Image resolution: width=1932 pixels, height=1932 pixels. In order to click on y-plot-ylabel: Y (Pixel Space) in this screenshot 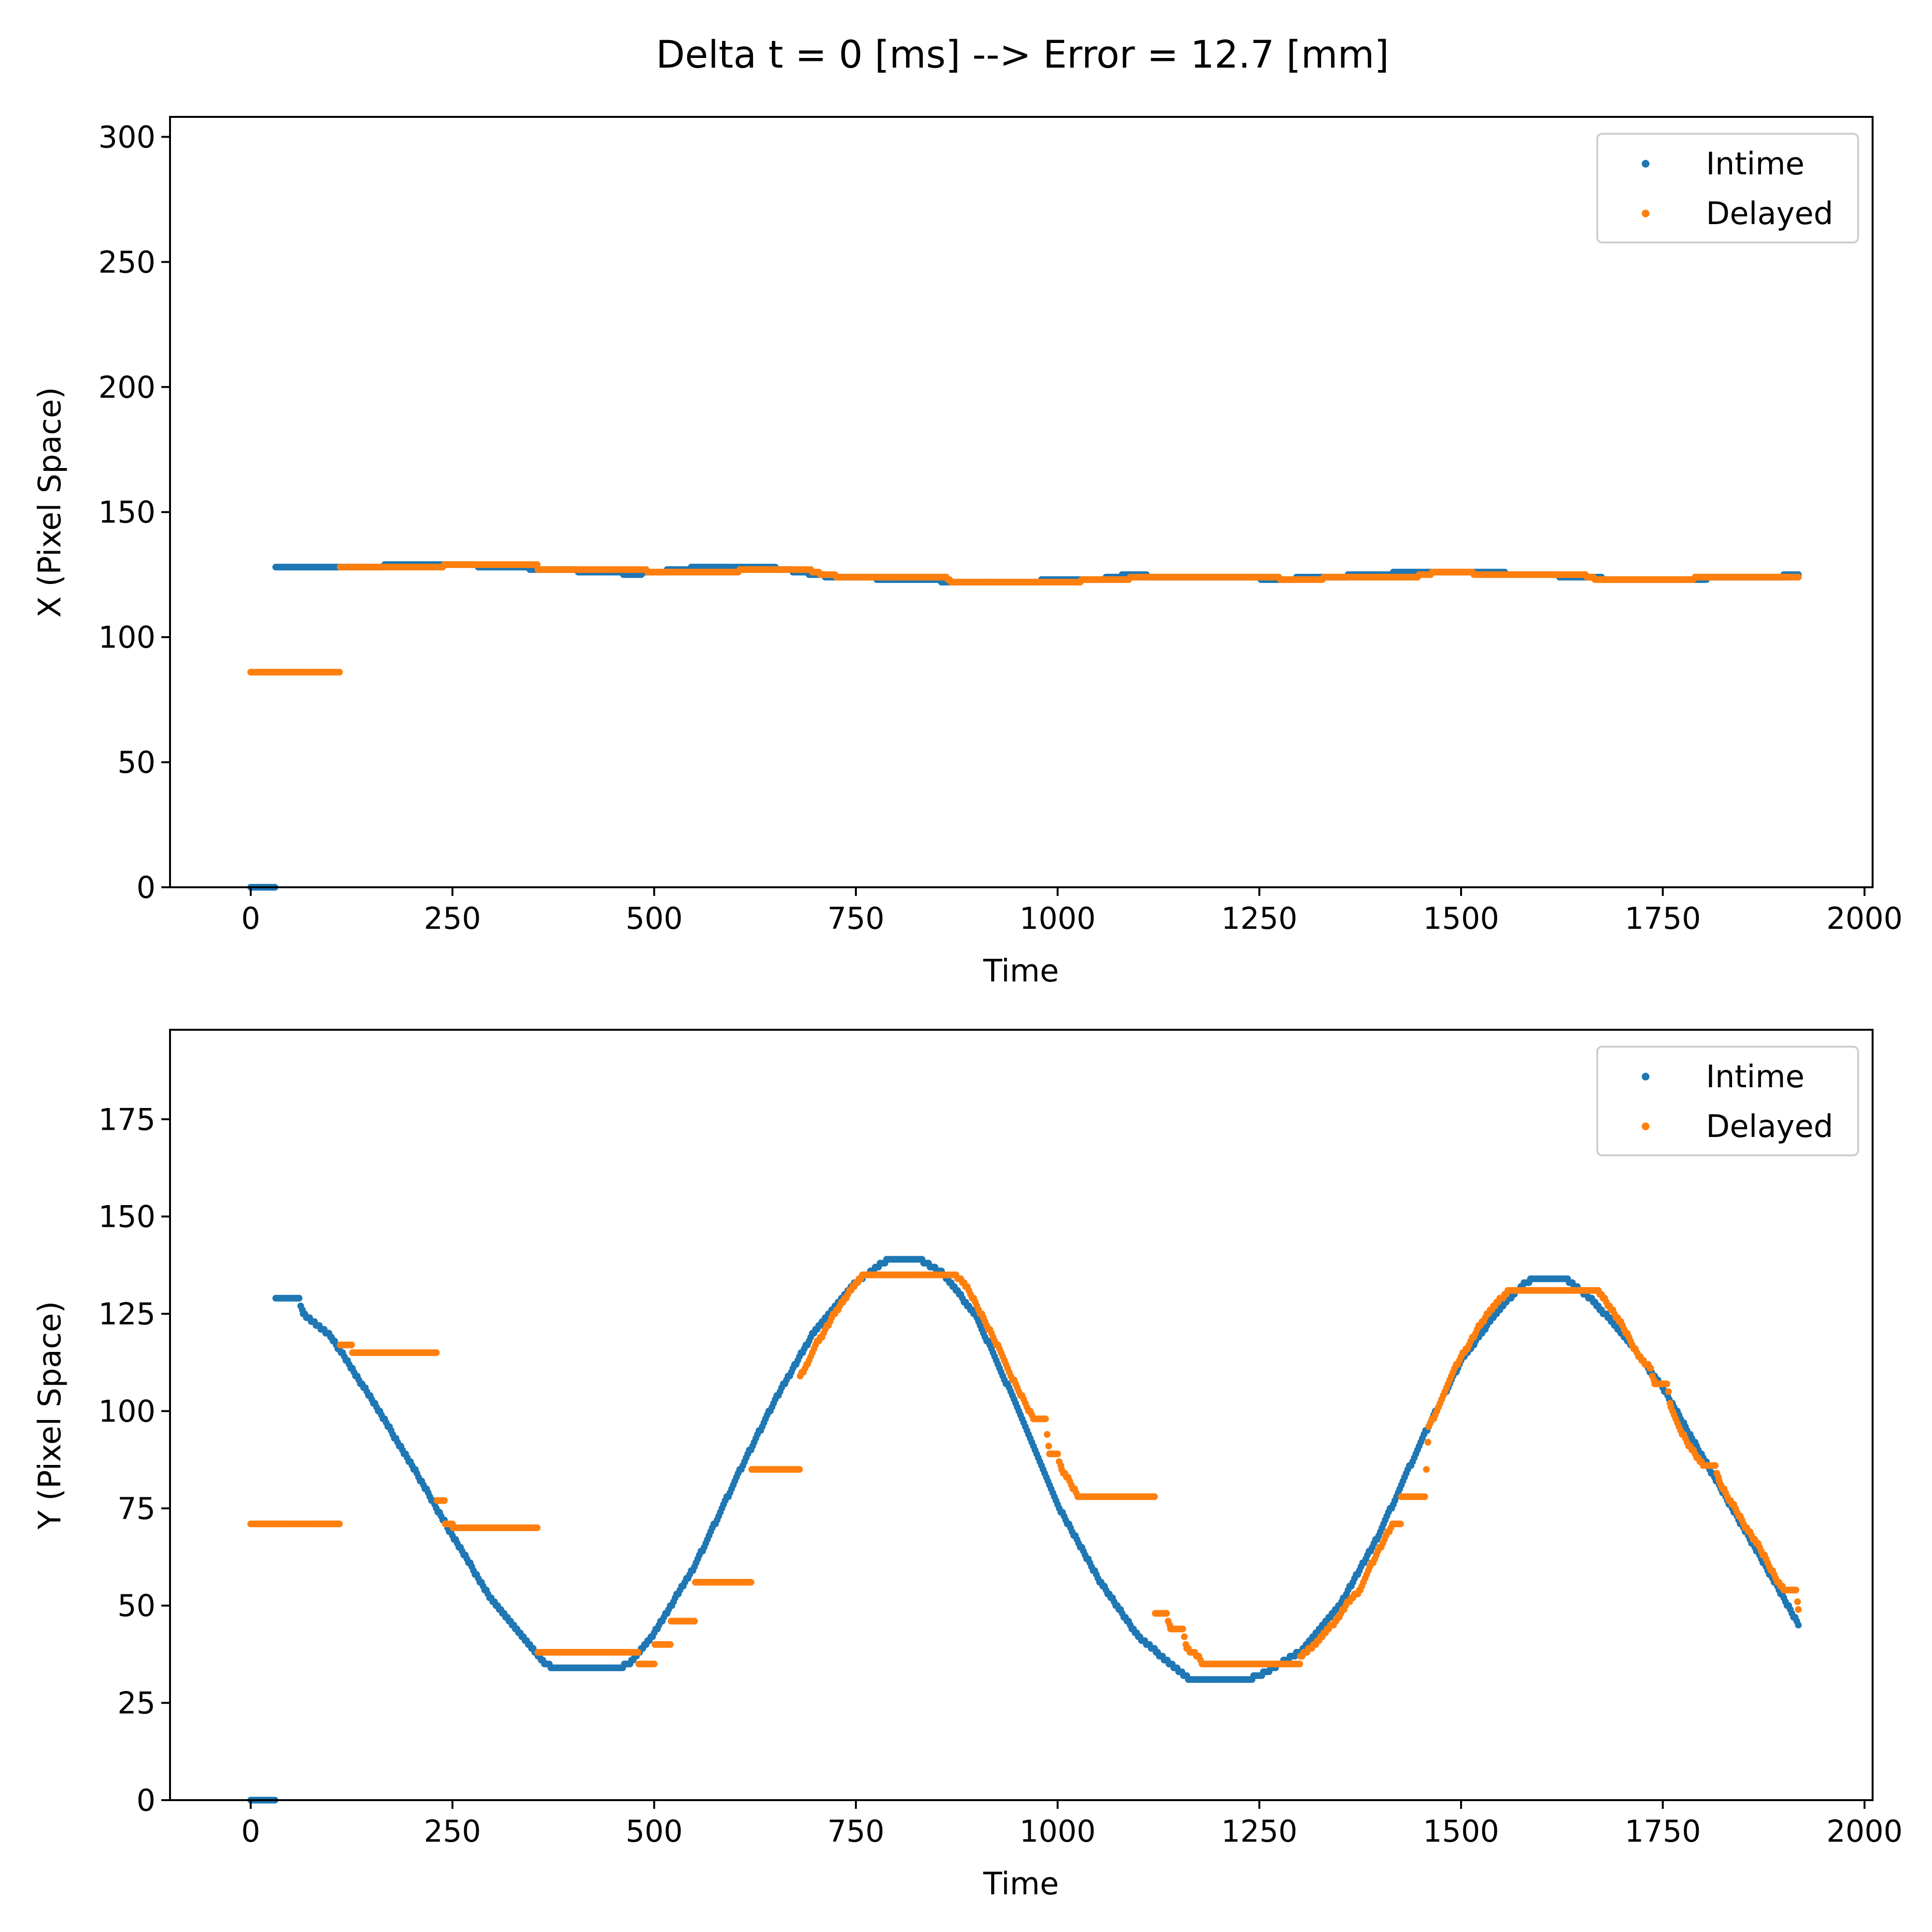, I will do `click(50, 1415)`.